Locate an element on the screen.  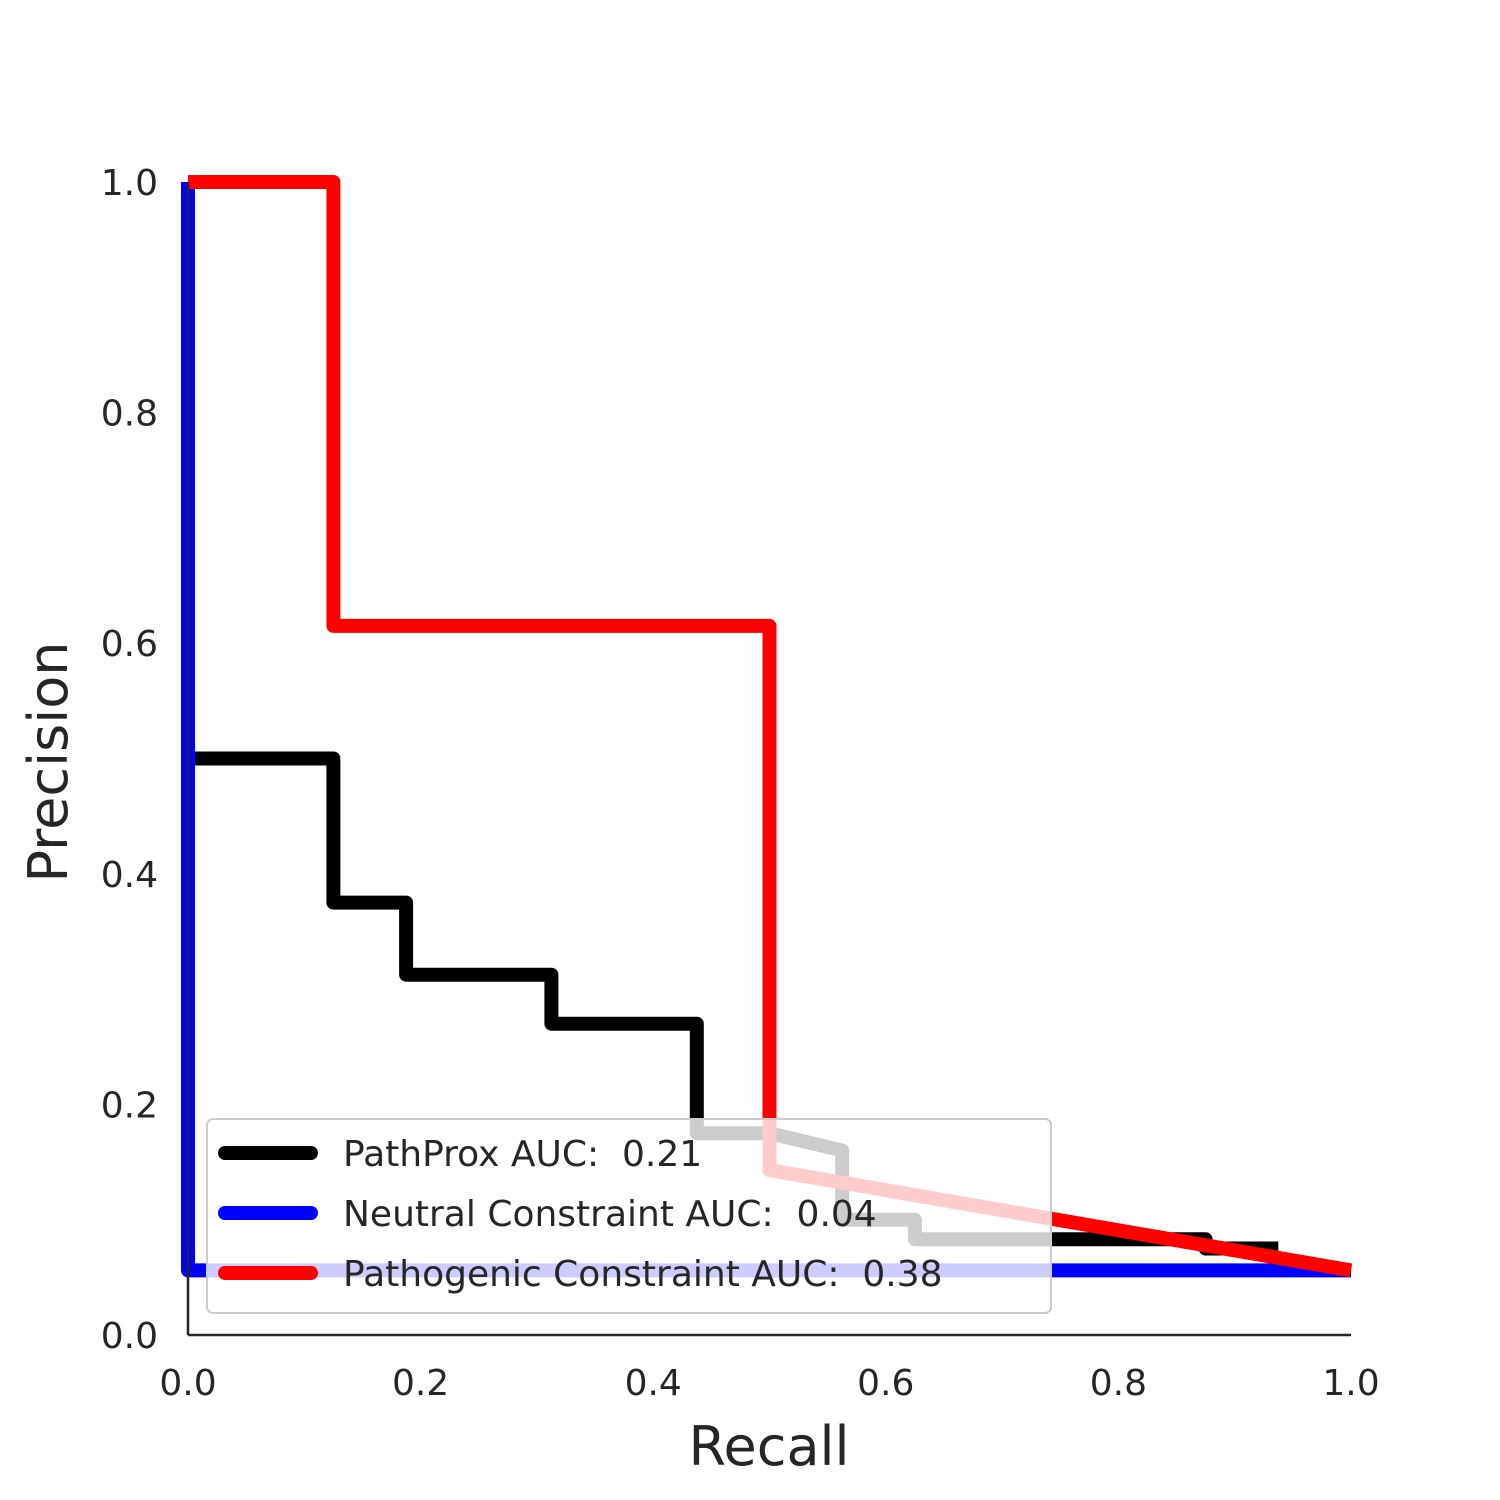
x-tick-label: 0.0 is located at coordinates (187, 1383).